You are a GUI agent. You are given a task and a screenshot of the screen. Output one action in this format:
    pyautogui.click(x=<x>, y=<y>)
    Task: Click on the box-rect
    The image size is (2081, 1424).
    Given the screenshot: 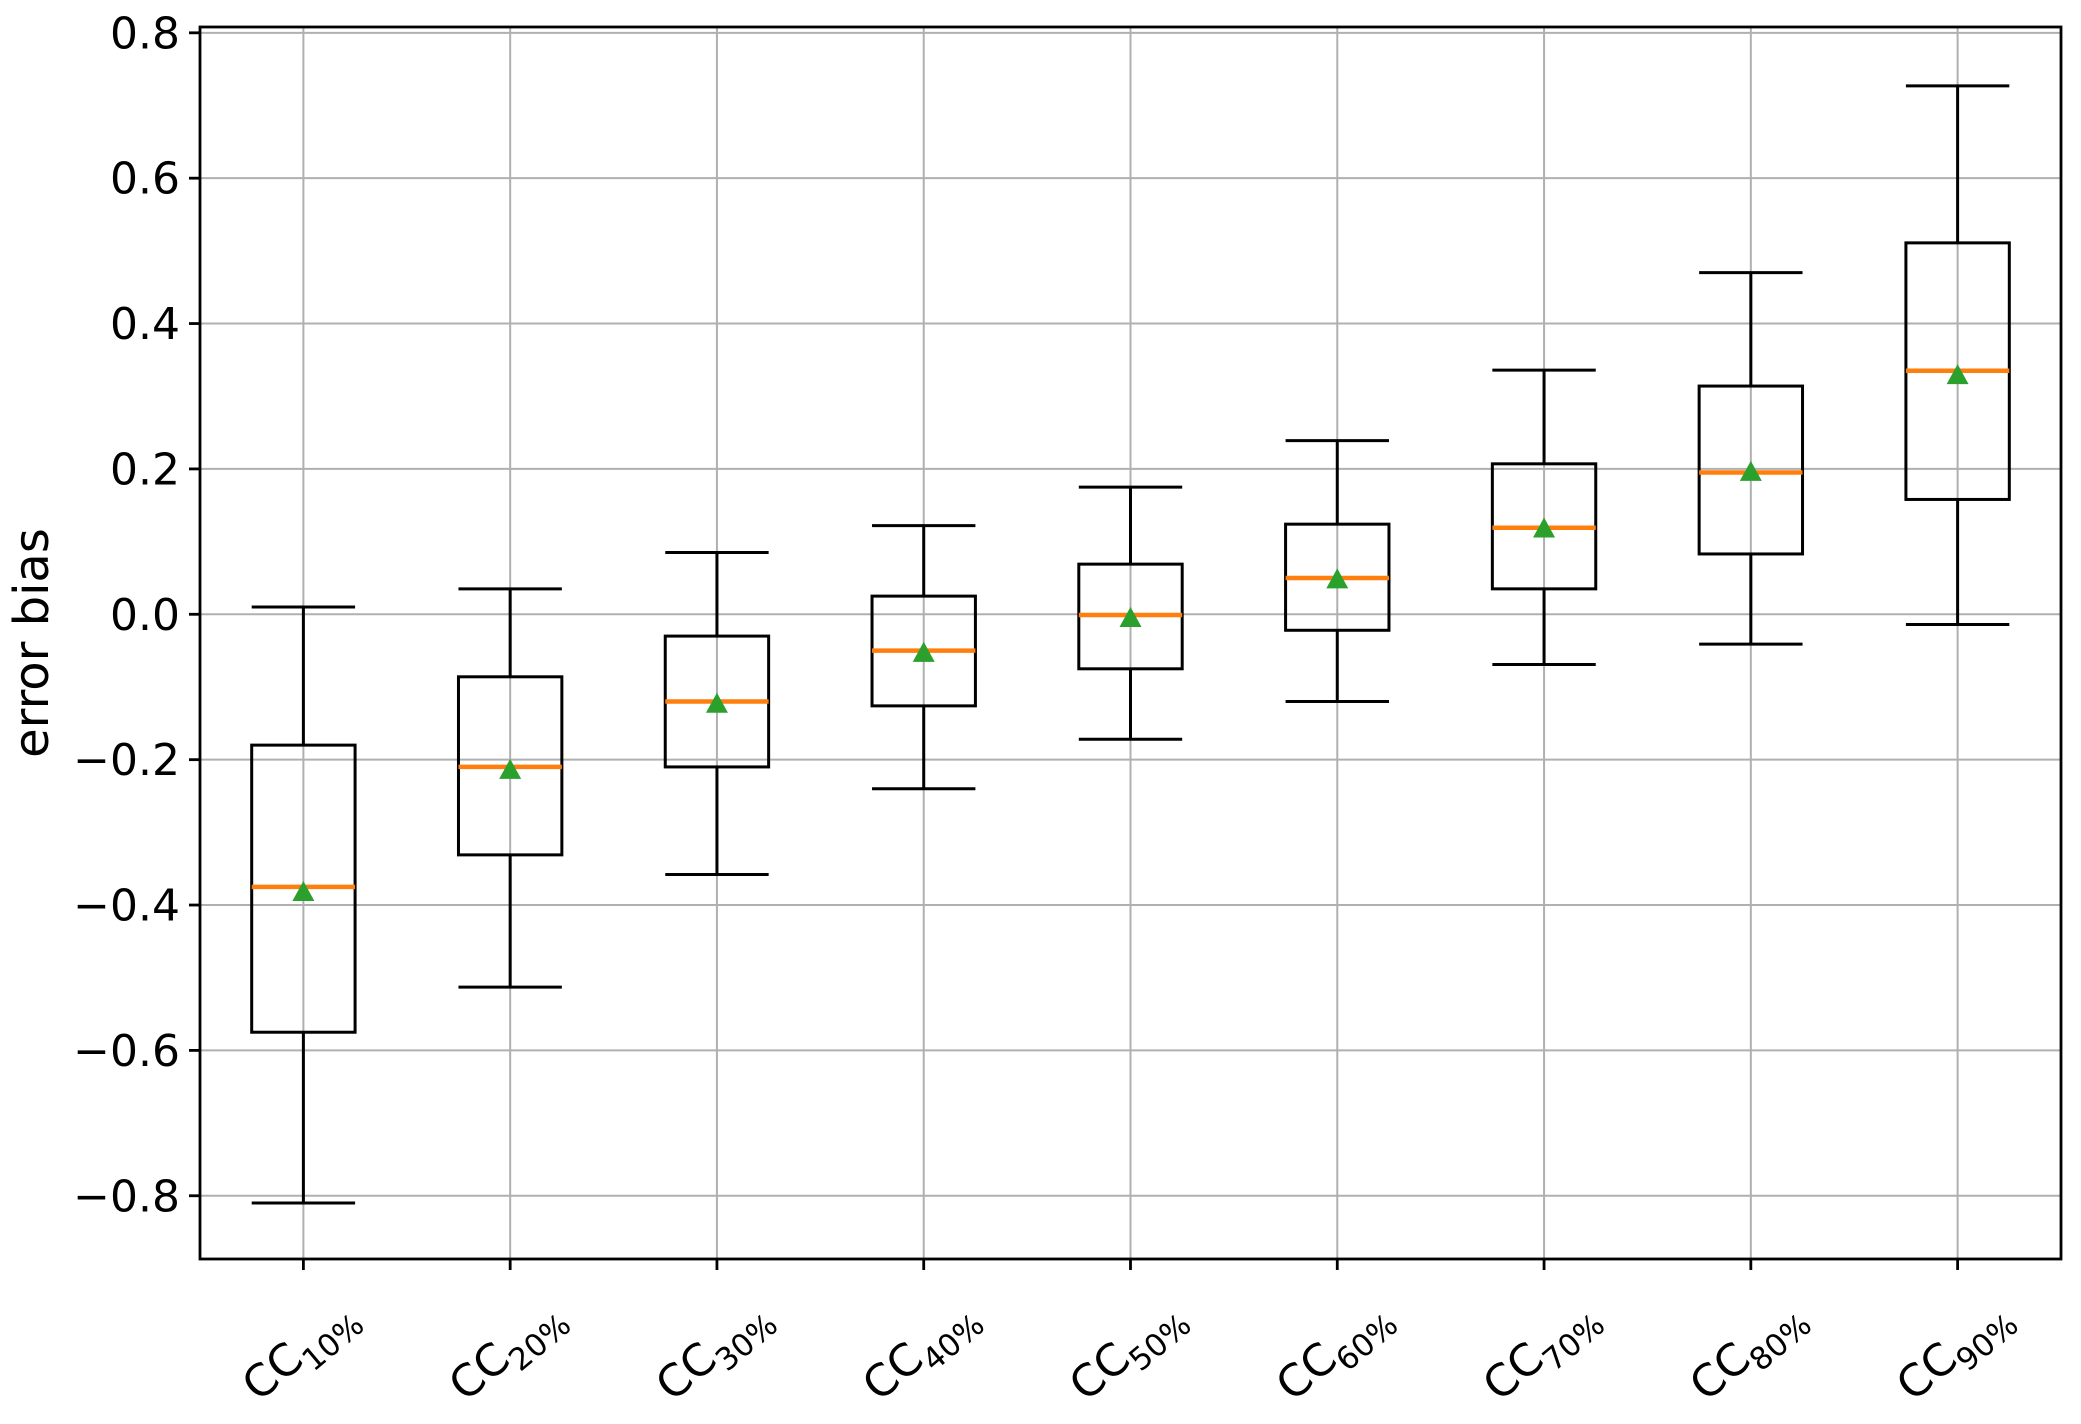 What is the action you would take?
    pyautogui.click(x=1751, y=470)
    